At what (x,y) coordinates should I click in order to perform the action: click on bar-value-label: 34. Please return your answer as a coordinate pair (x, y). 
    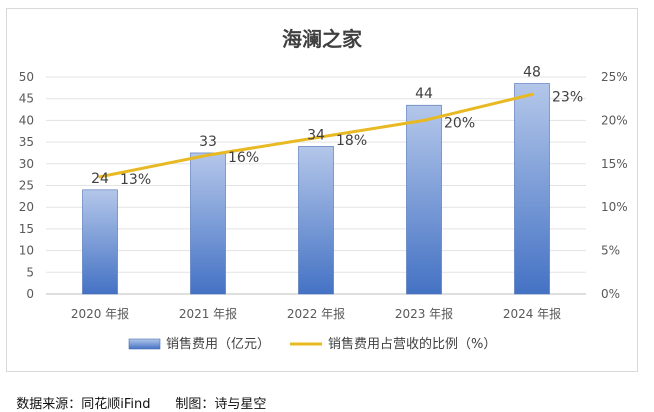
    Looking at the image, I should click on (316, 135).